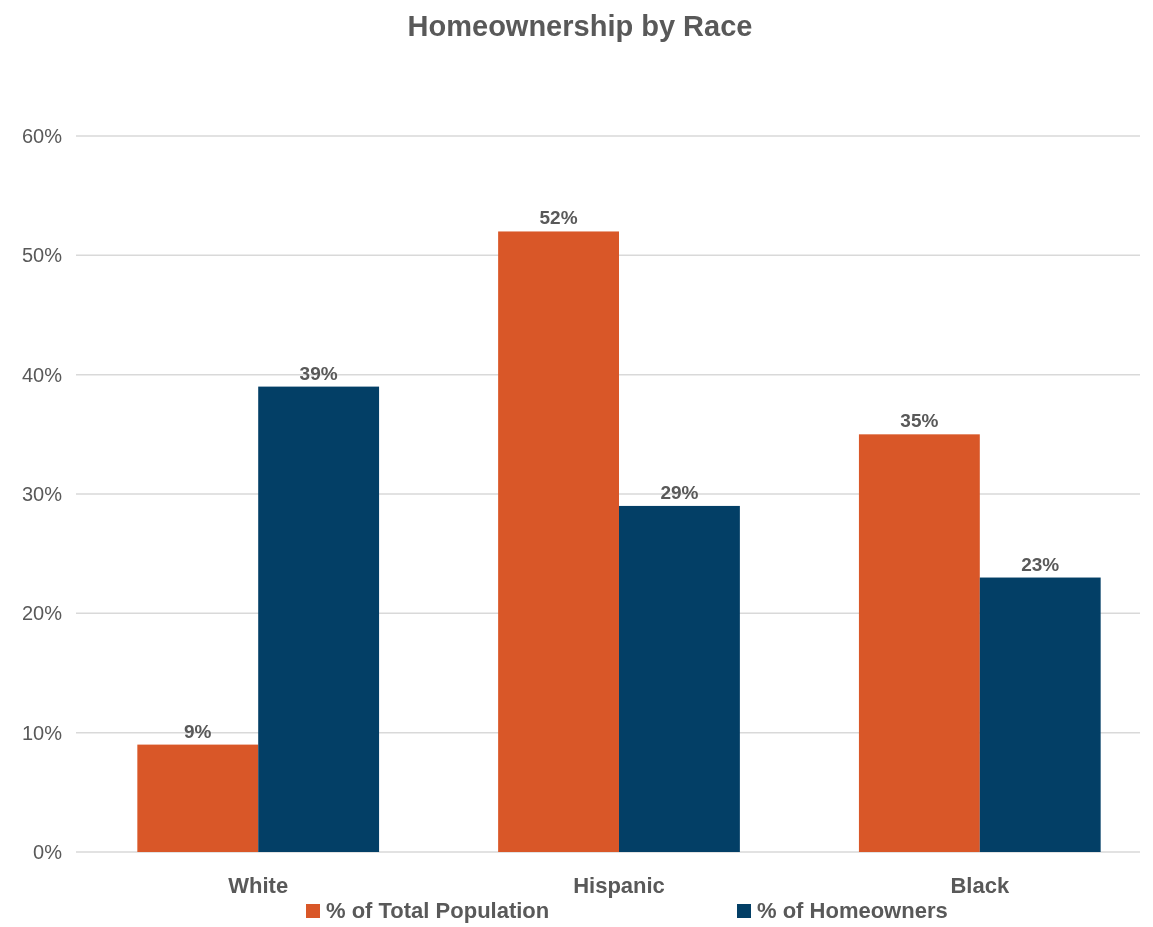 The height and width of the screenshot is (927, 1153). Describe the element at coordinates (42, 374) in the screenshot. I see `y-tick-label: 40%` at that location.